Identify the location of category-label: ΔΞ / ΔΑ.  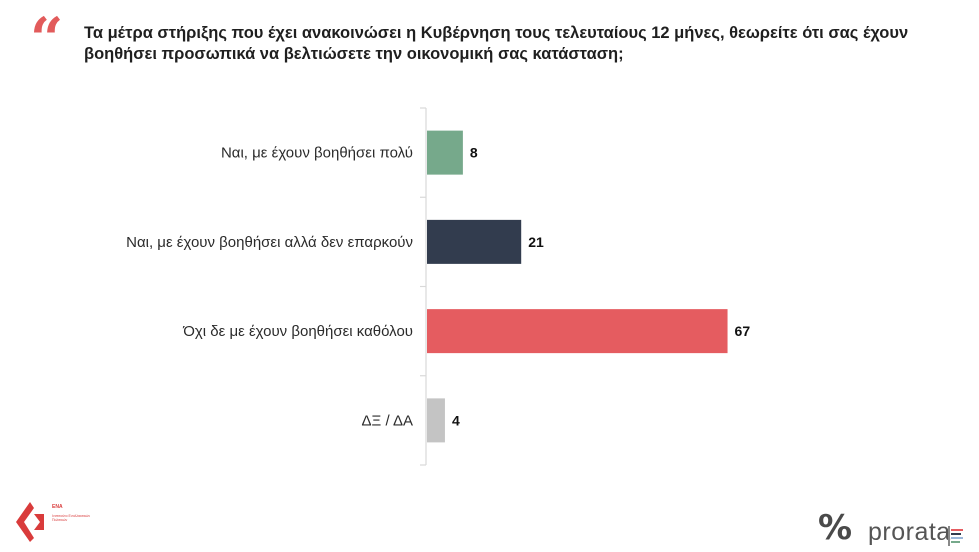
(387, 420).